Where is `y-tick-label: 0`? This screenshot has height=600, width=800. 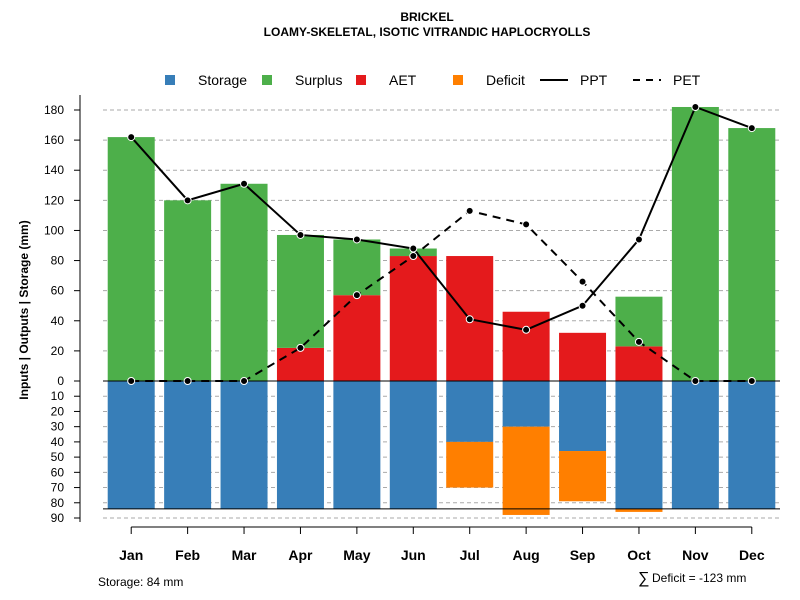 y-tick-label: 0 is located at coordinates (60, 381).